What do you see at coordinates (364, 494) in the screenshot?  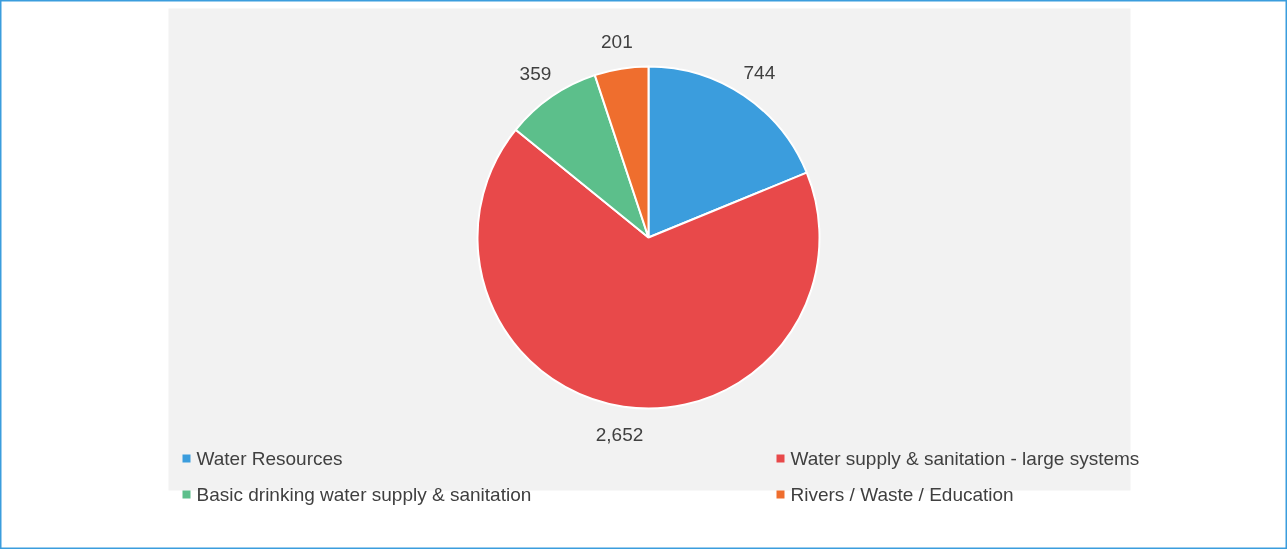 I see `legend-label: Basic drinking water supply & sanitation` at bounding box center [364, 494].